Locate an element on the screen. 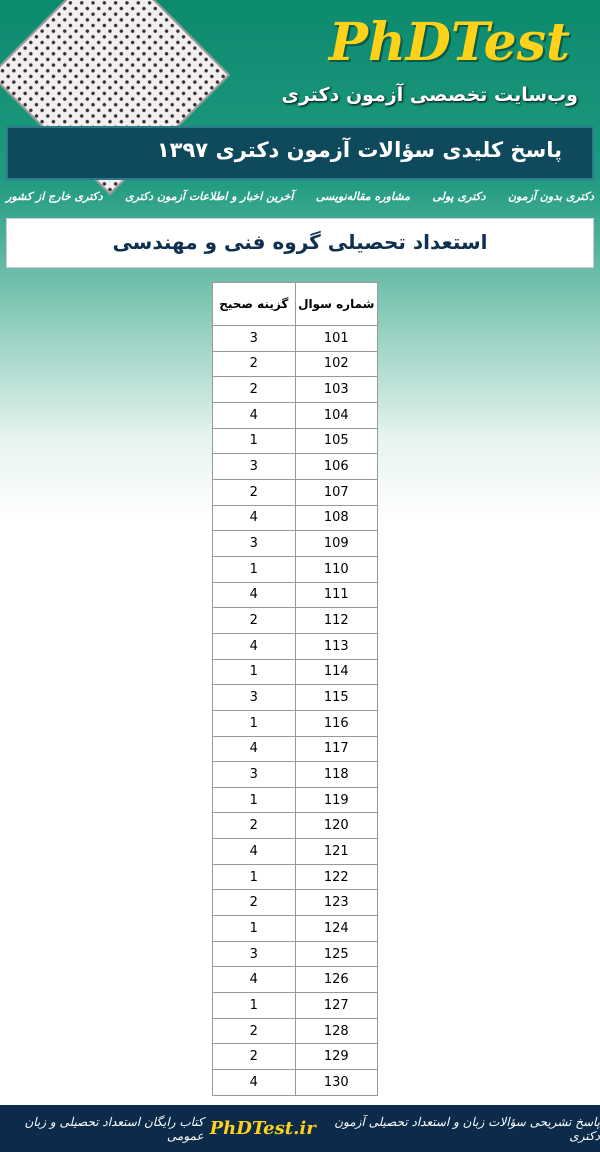 The height and width of the screenshot is (1152, 600). footer-text: کتاب رایگان استعداد تحصیلی و زبان عمومی is located at coordinates (114, 1128).